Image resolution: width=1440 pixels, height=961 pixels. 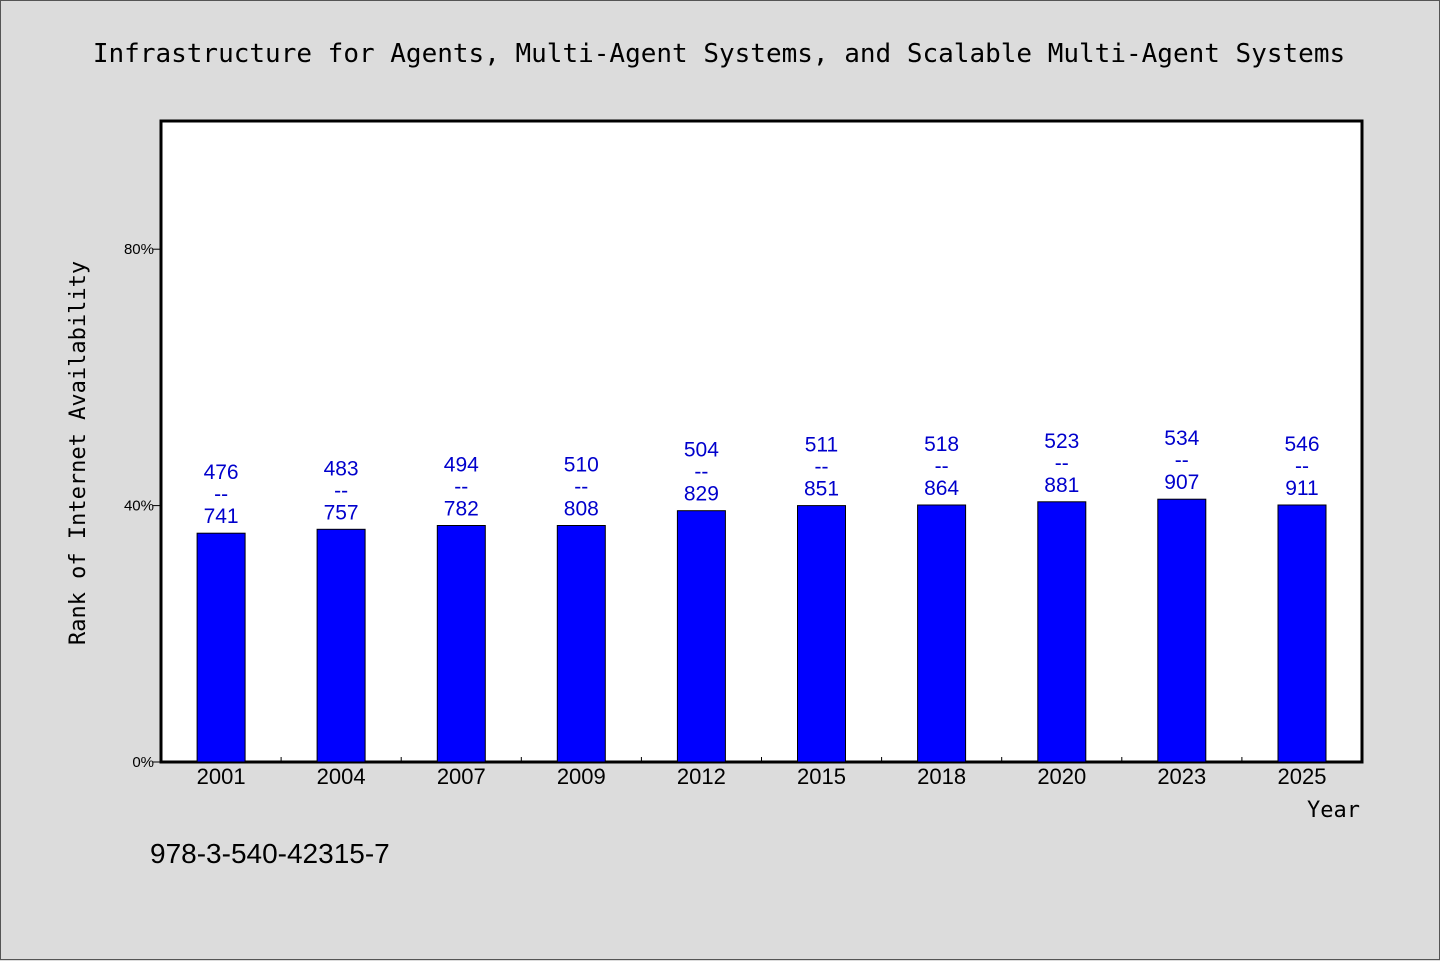 I want to click on data-label-2018-bottom: 864, so click(x=941, y=488).